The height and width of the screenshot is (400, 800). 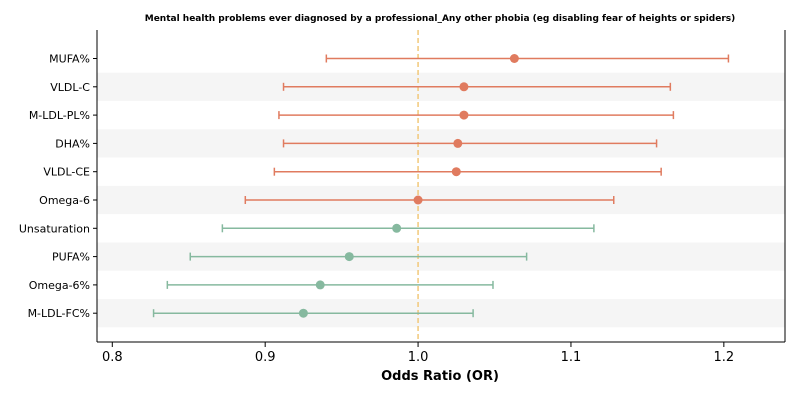 I want to click on forest-row: DHA%, so click(x=356, y=143).